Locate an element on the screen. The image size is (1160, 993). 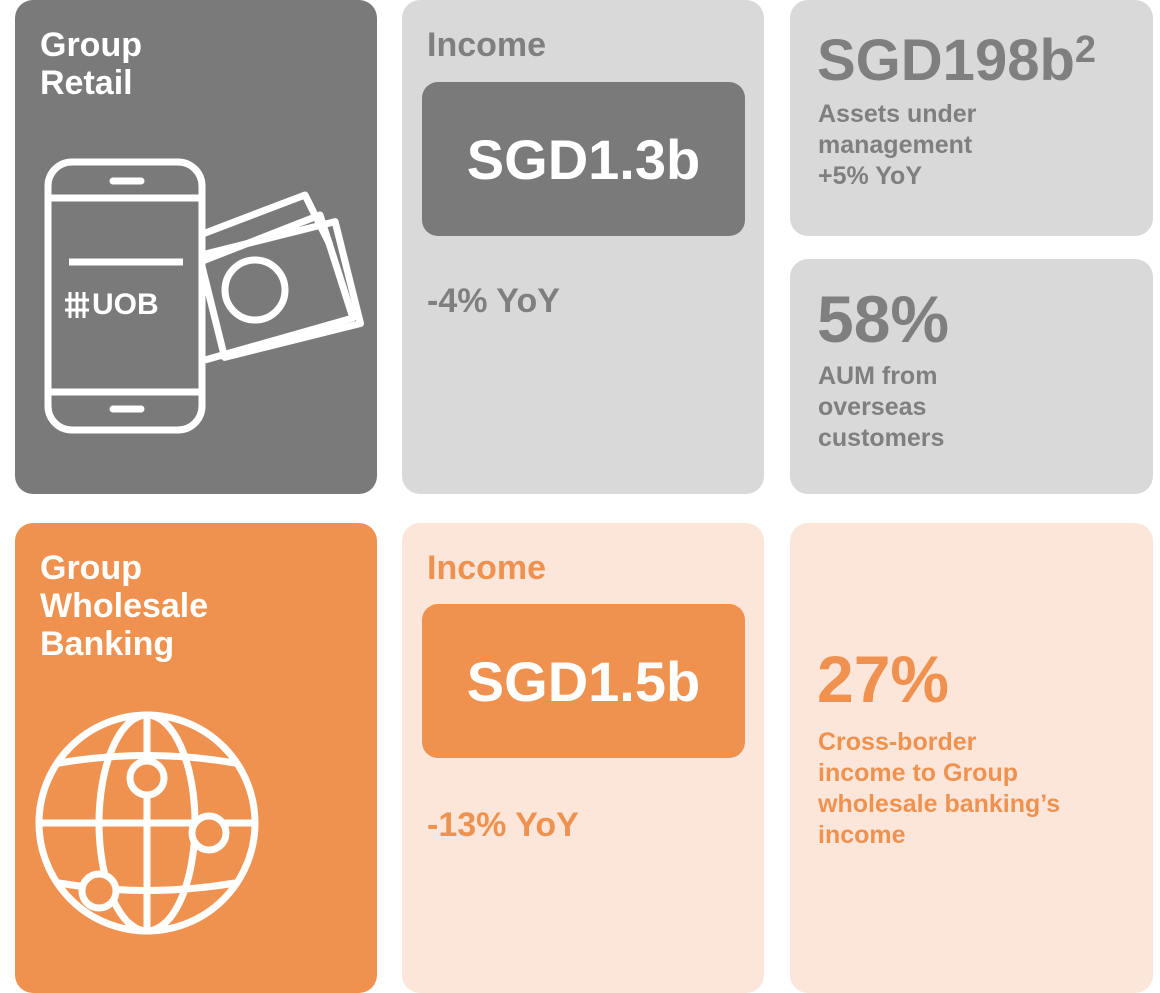
income-change: -13% YoY is located at coordinates (503, 825).